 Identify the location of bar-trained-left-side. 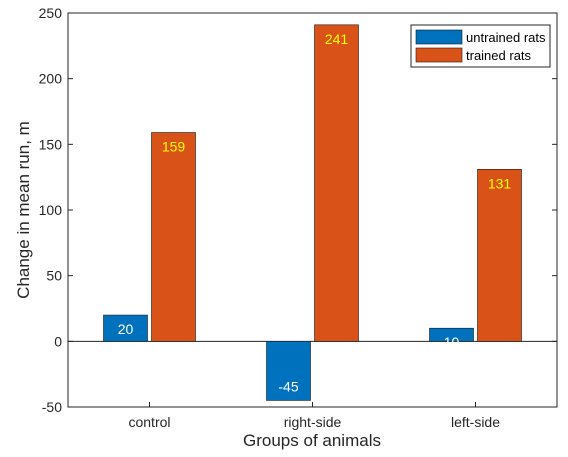
(499, 255).